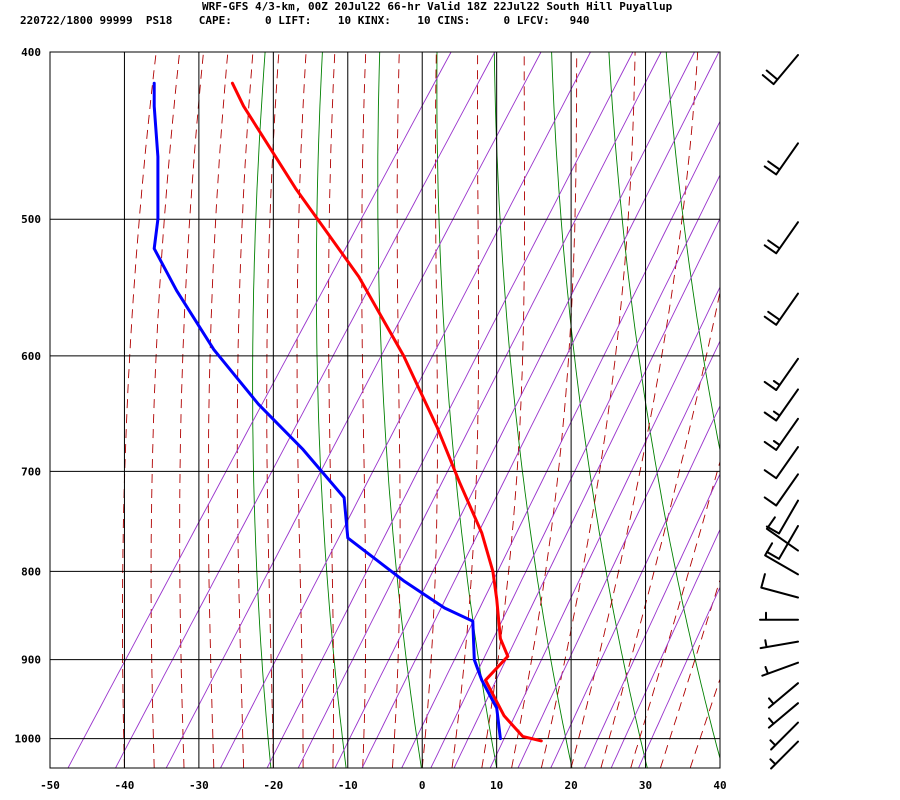 This screenshot has height=800, width=900. I want to click on x-tick-label: -10, so click(348, 785).